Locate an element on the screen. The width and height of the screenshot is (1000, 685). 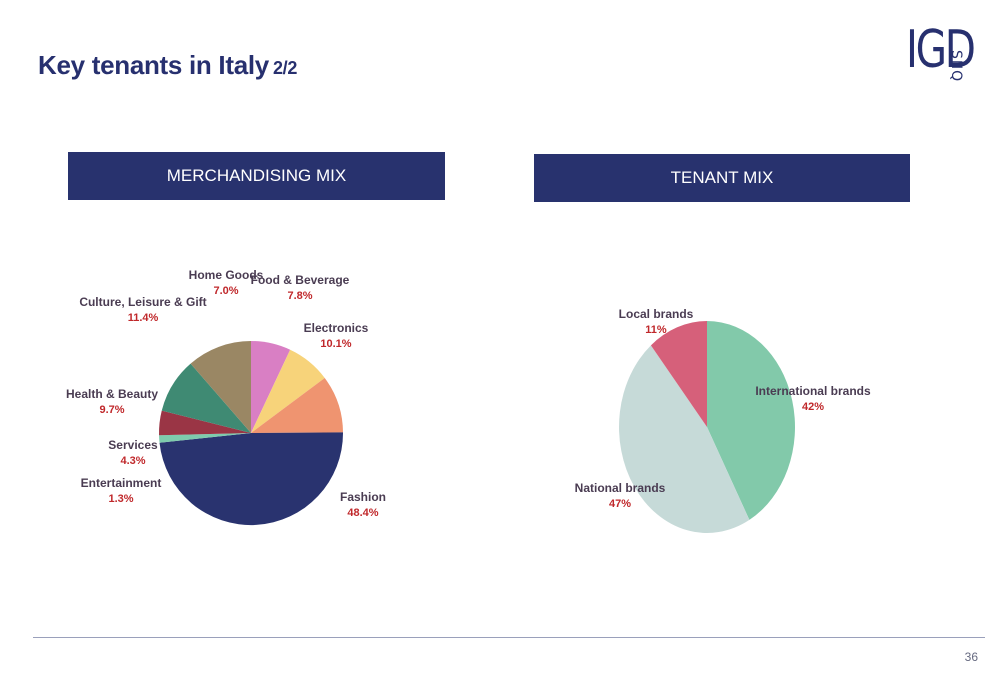
pie-slice-home-goods is located at coordinates (271, 387).